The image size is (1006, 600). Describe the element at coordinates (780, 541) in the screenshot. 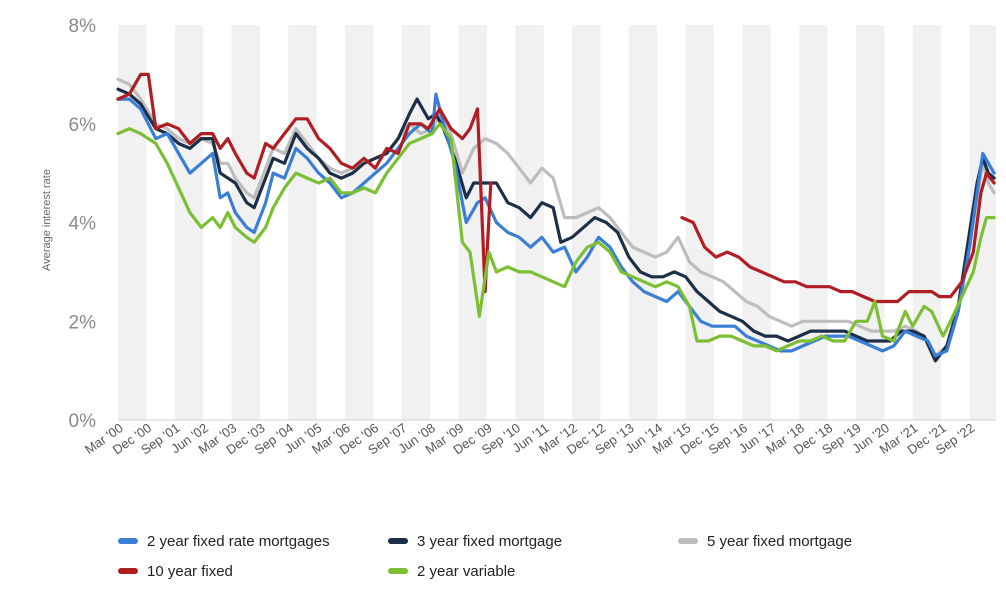

I see `legend-label: 5 year fixed mortgage` at that location.